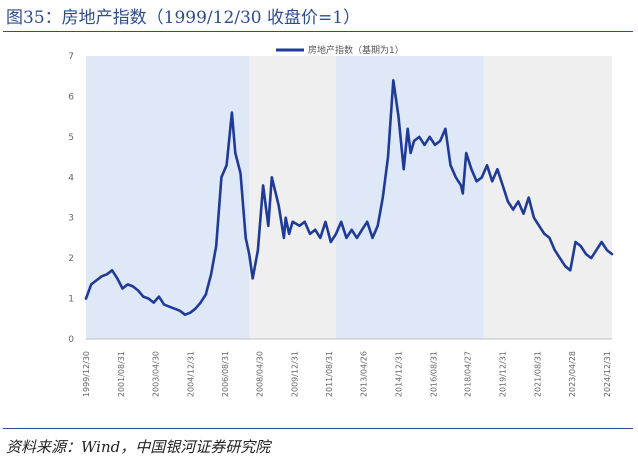 This screenshot has width=638, height=465. Describe the element at coordinates (71, 340) in the screenshot. I see `y-tick-label: 0` at that location.